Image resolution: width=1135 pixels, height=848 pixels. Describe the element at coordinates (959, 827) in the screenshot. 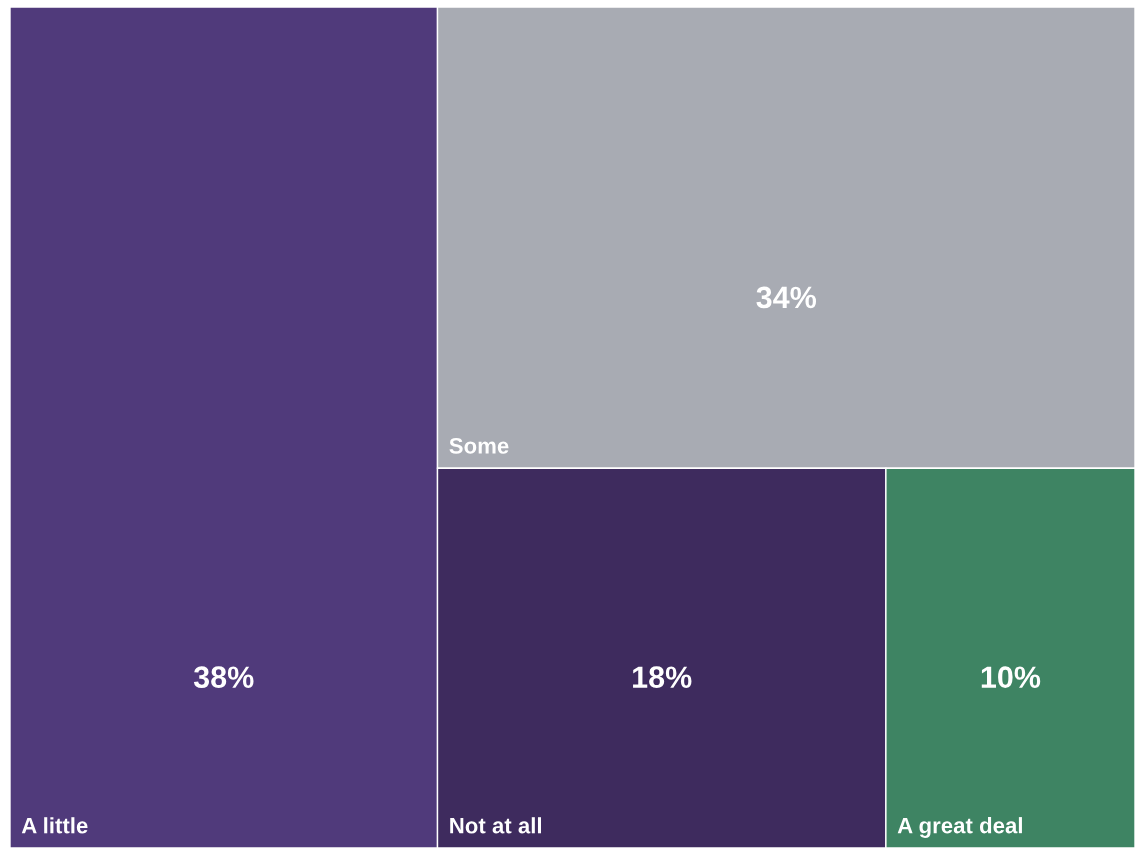

I see `category-label: A great deal` at that location.